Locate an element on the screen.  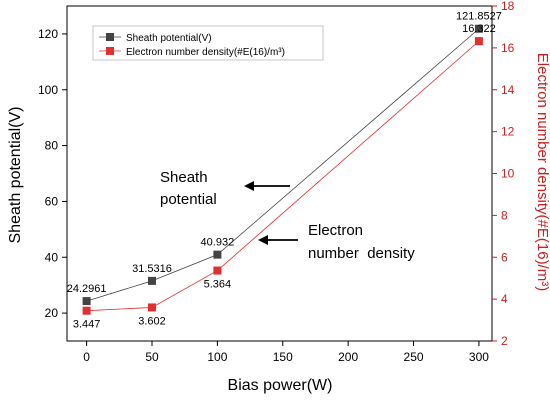
data-label: 24.2961 is located at coordinates (87, 289).